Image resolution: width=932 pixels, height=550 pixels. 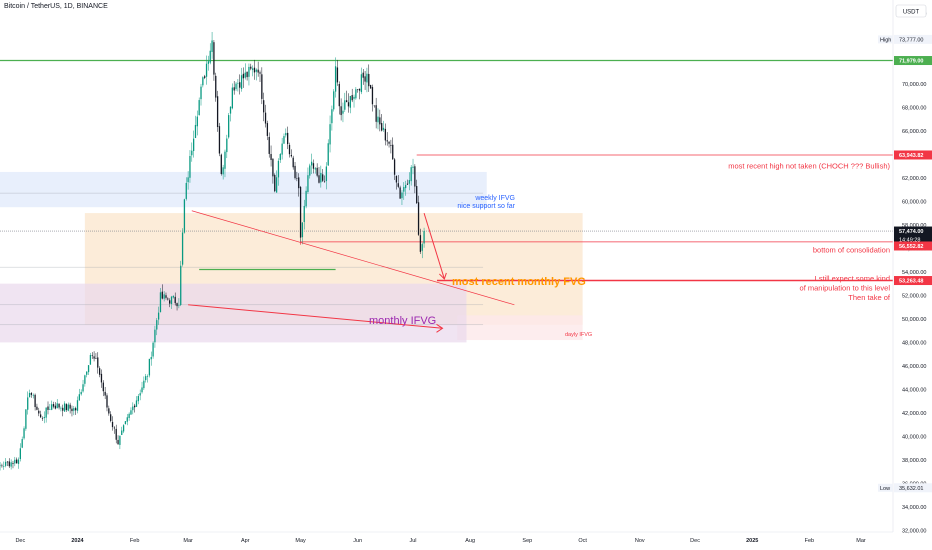 I want to click on arrow-monthly-ifvg, so click(x=315, y=316).